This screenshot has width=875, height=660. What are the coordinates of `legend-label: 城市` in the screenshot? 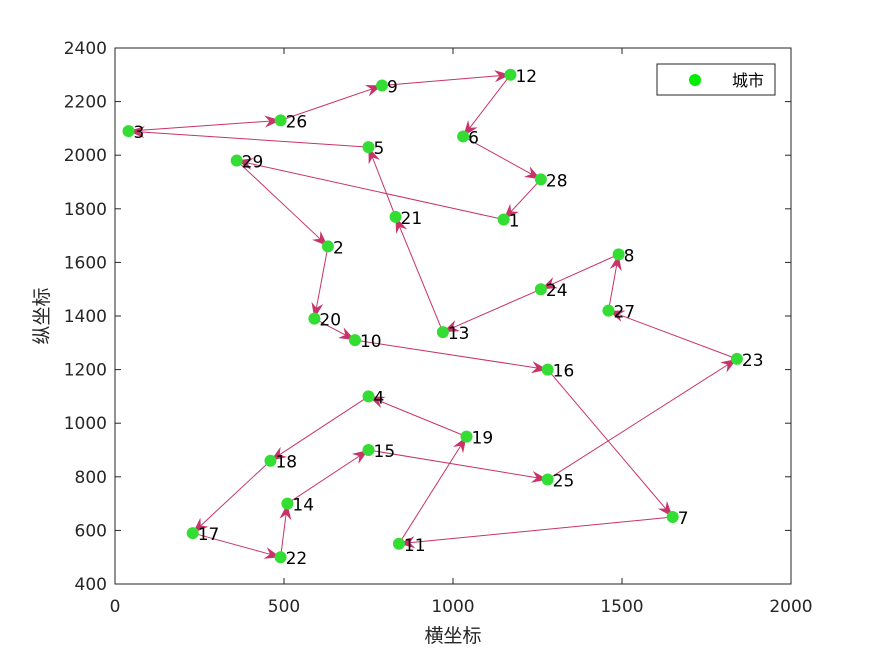 It's located at (748, 80).